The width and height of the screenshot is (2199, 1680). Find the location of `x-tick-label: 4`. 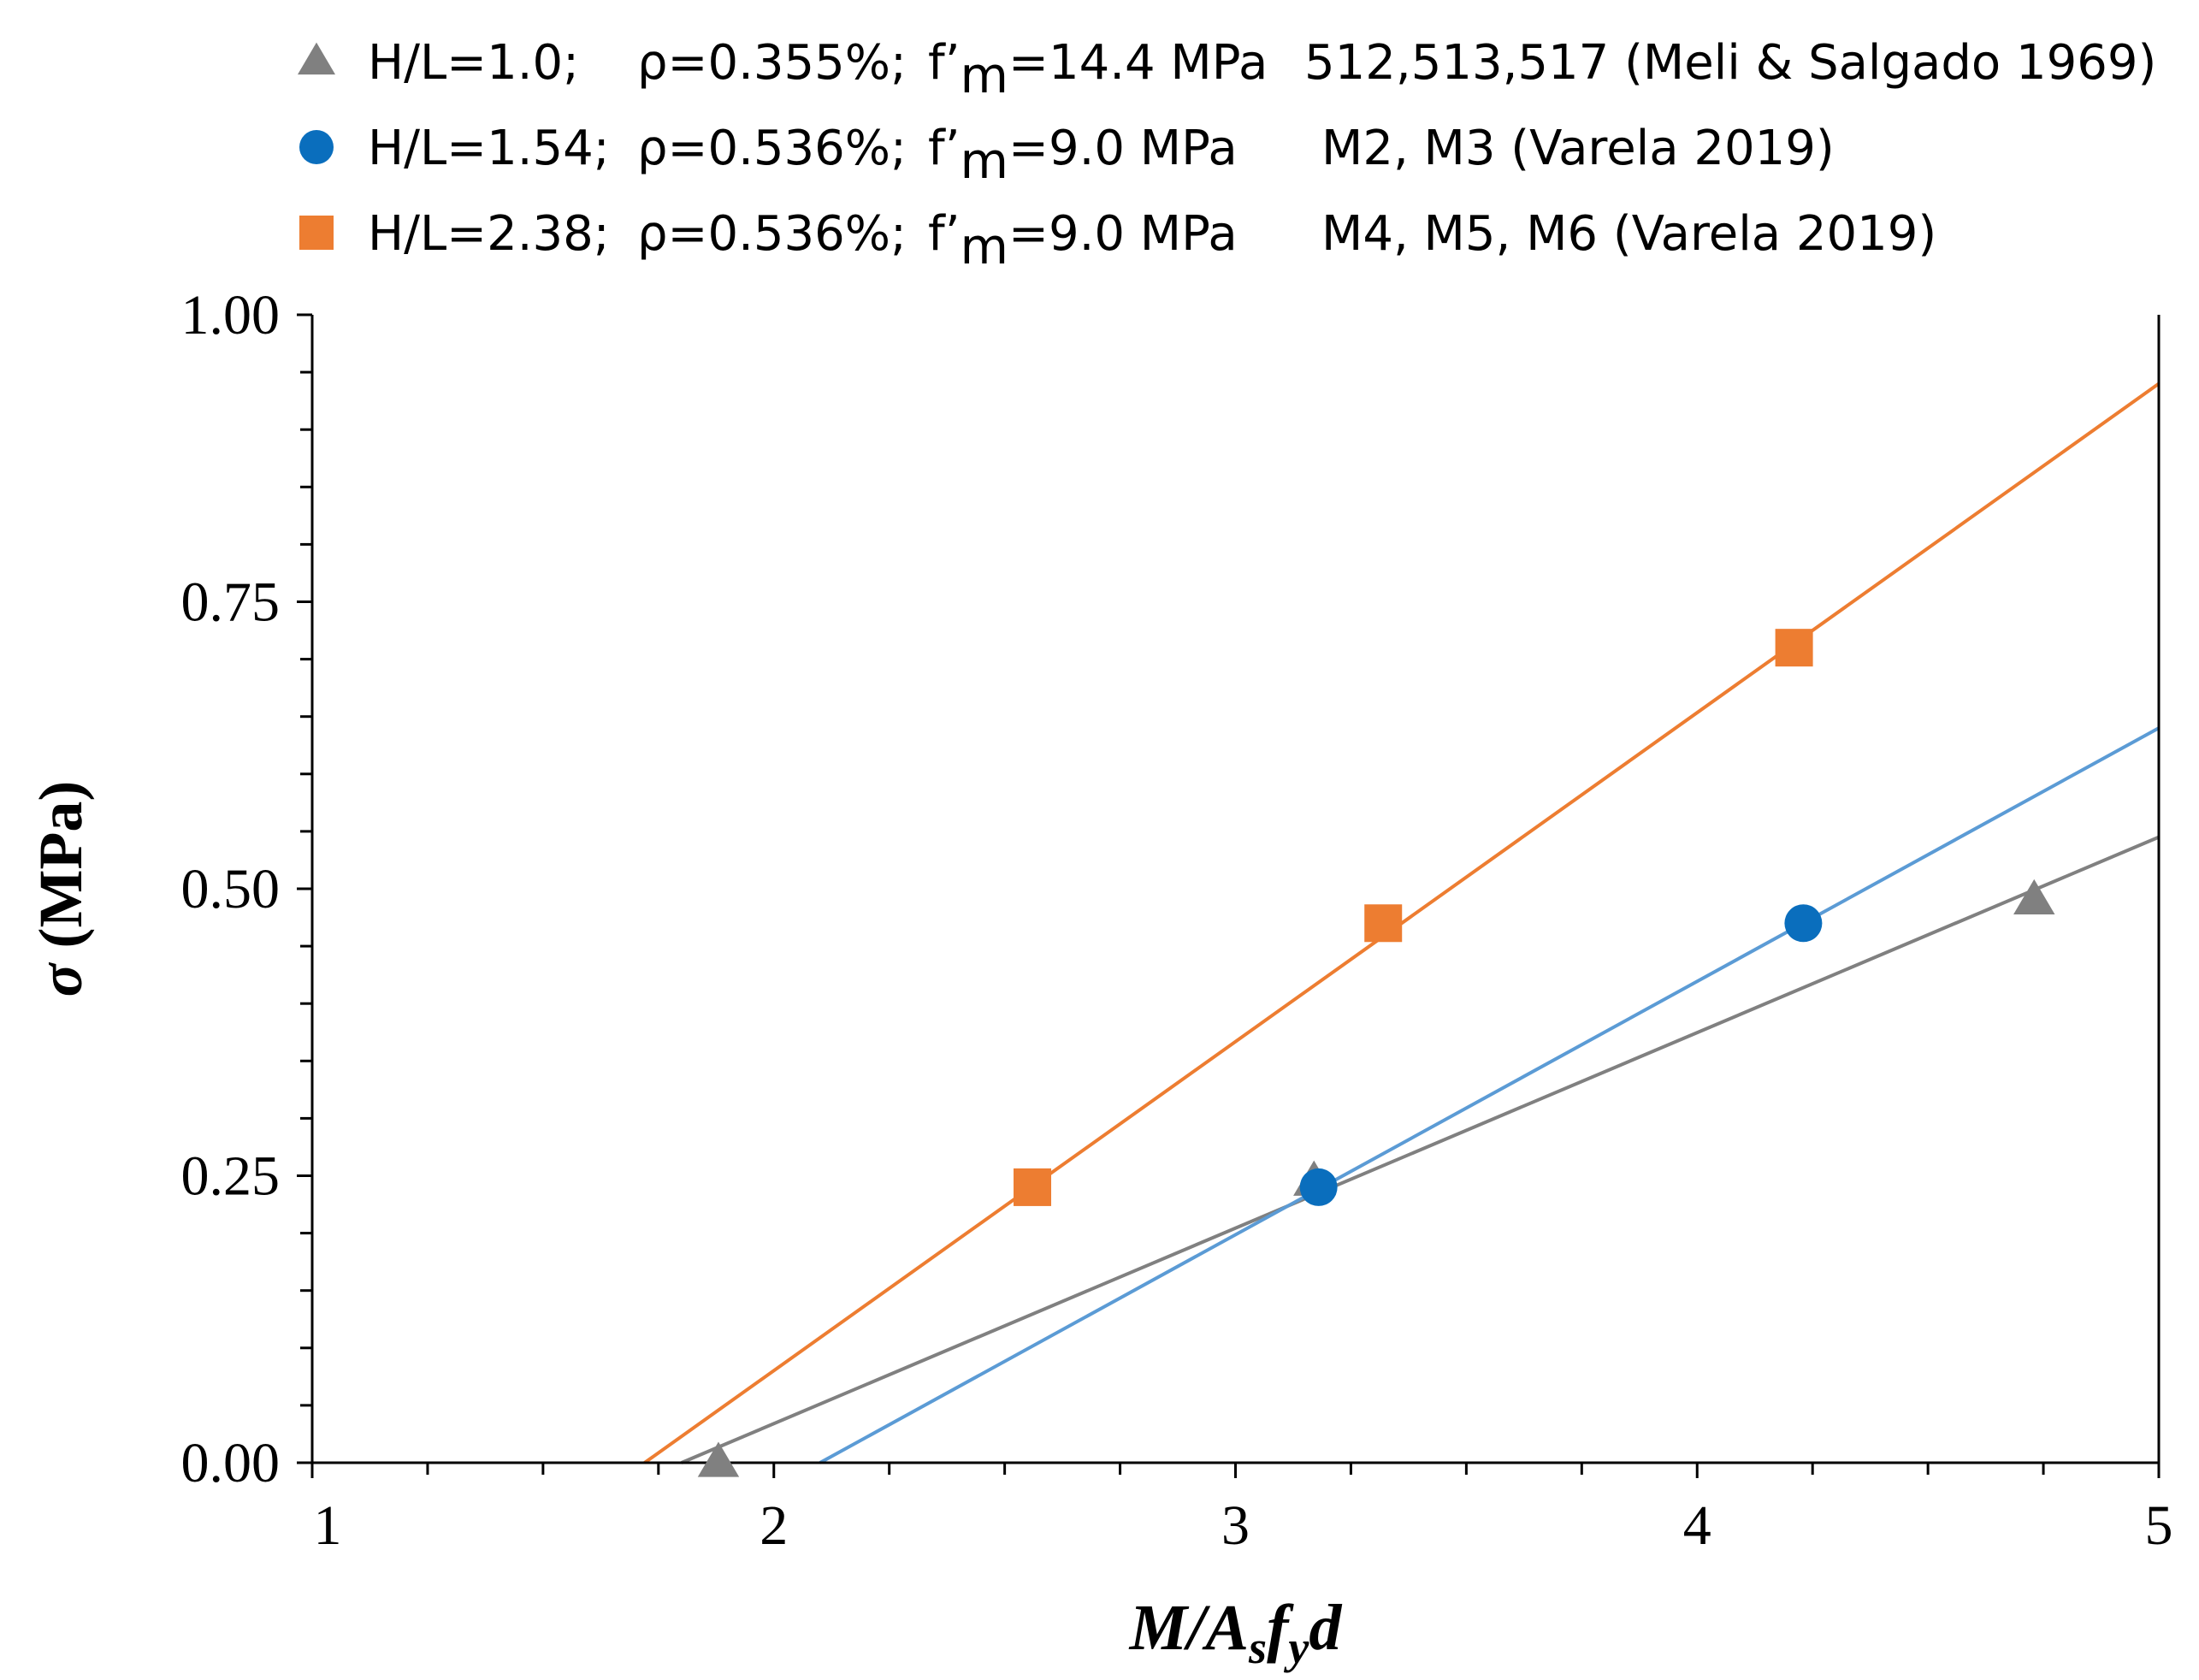

x-tick-label: 4 is located at coordinates (1697, 1526).